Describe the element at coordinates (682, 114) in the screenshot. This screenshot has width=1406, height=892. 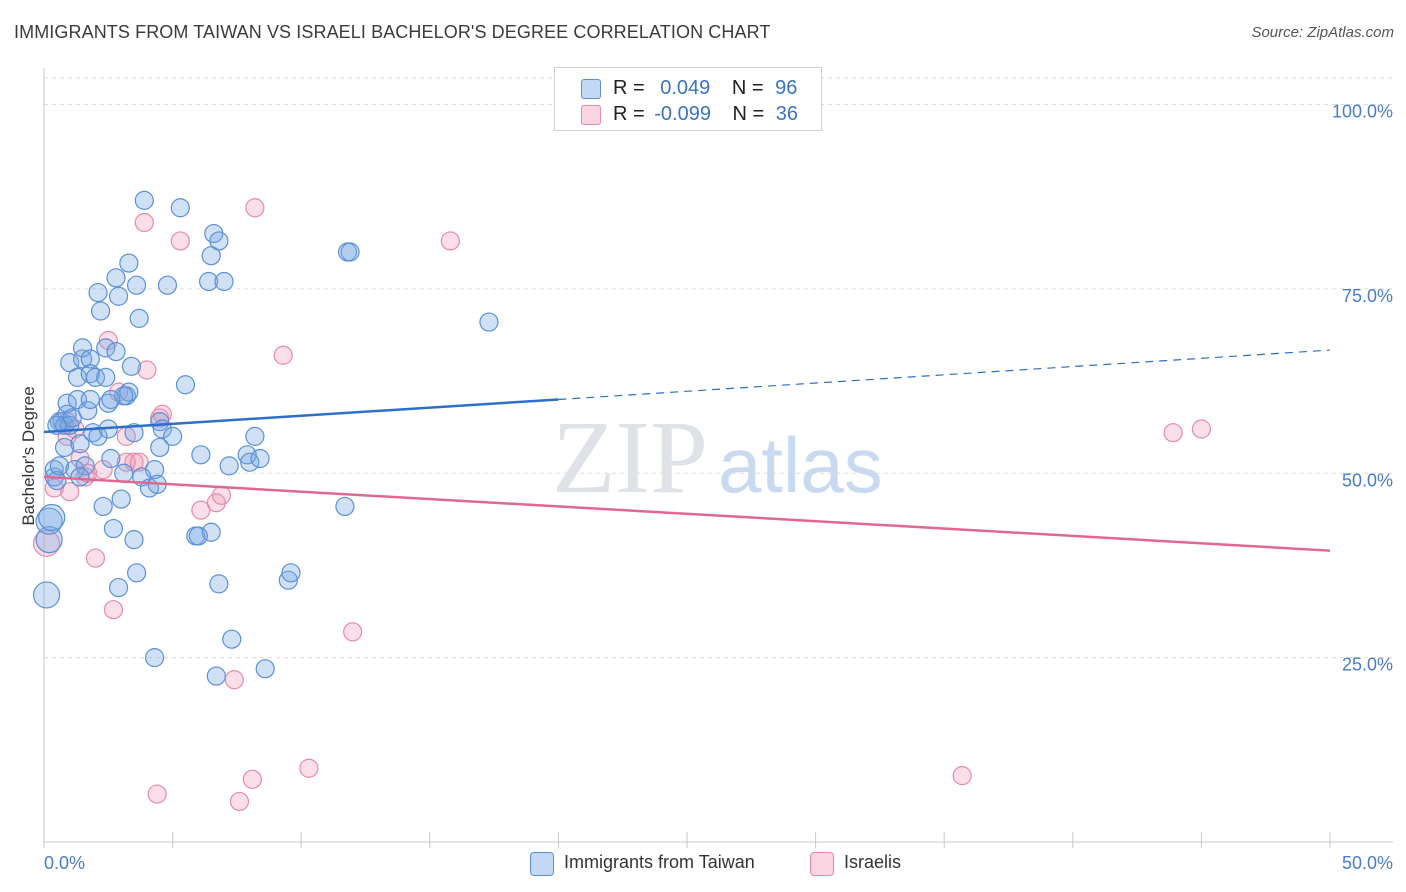
I see `legend-r-value: -0.099` at that location.